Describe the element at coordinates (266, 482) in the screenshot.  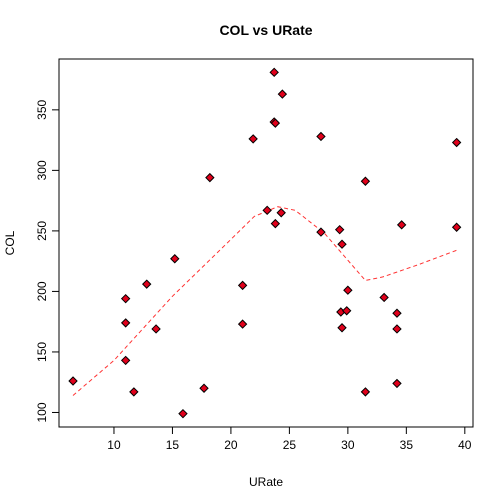
I see `x-axis-label: URate` at that location.